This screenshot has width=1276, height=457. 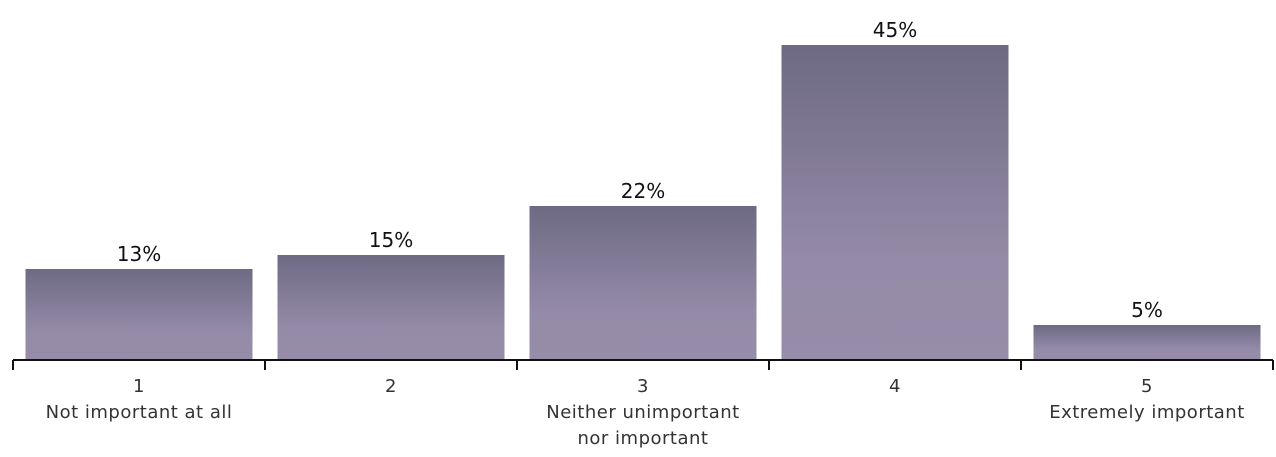 I want to click on bar-value-label: 5%, so click(x=1147, y=310).